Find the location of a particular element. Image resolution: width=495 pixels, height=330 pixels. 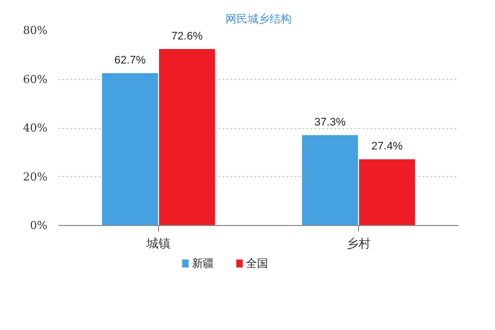

data-label: 62.7% is located at coordinates (130, 60).